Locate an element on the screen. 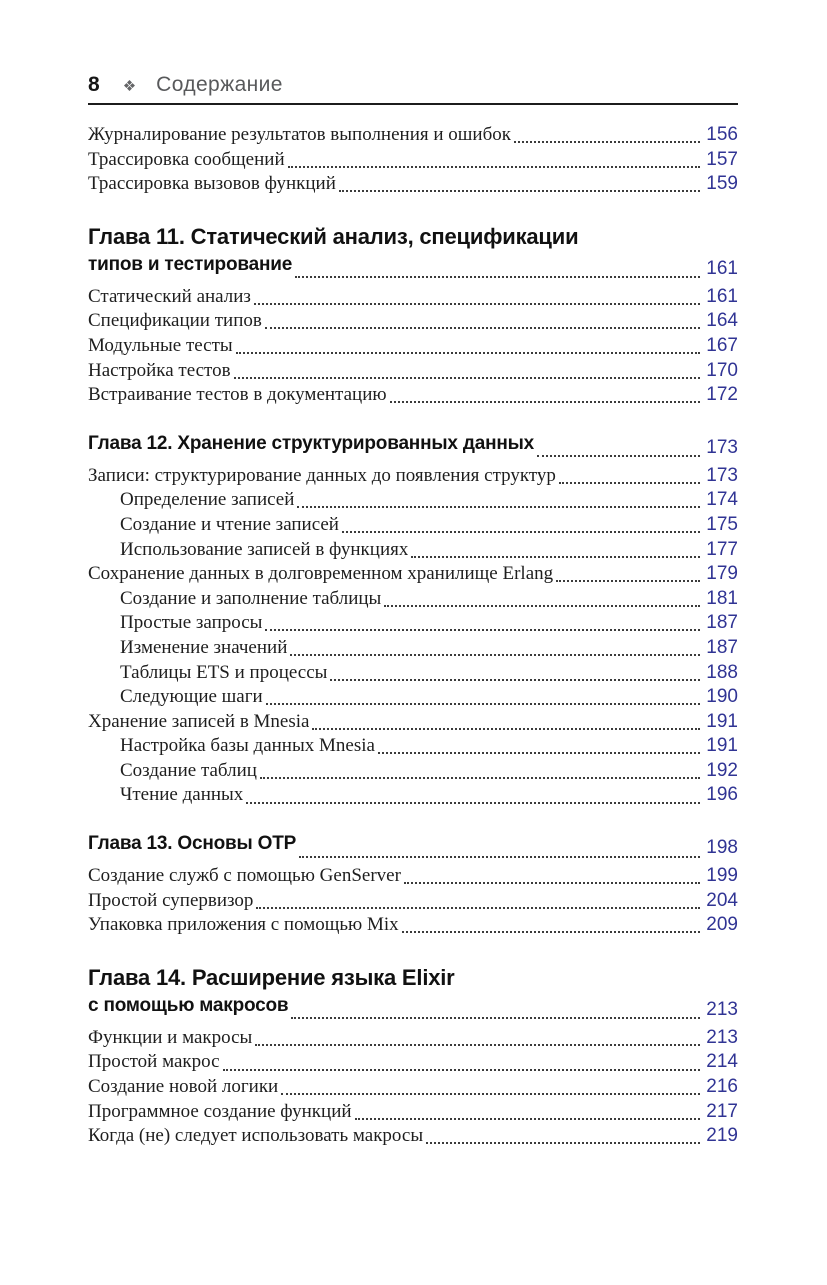 The width and height of the screenshot is (827, 1285). toc-entry-page: 157 is located at coordinates (722, 159).